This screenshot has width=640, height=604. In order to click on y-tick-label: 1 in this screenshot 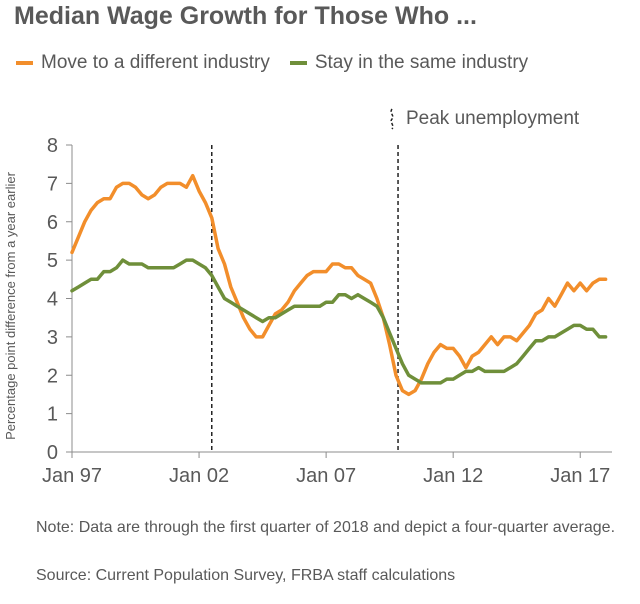, I will do `click(52, 415)`.